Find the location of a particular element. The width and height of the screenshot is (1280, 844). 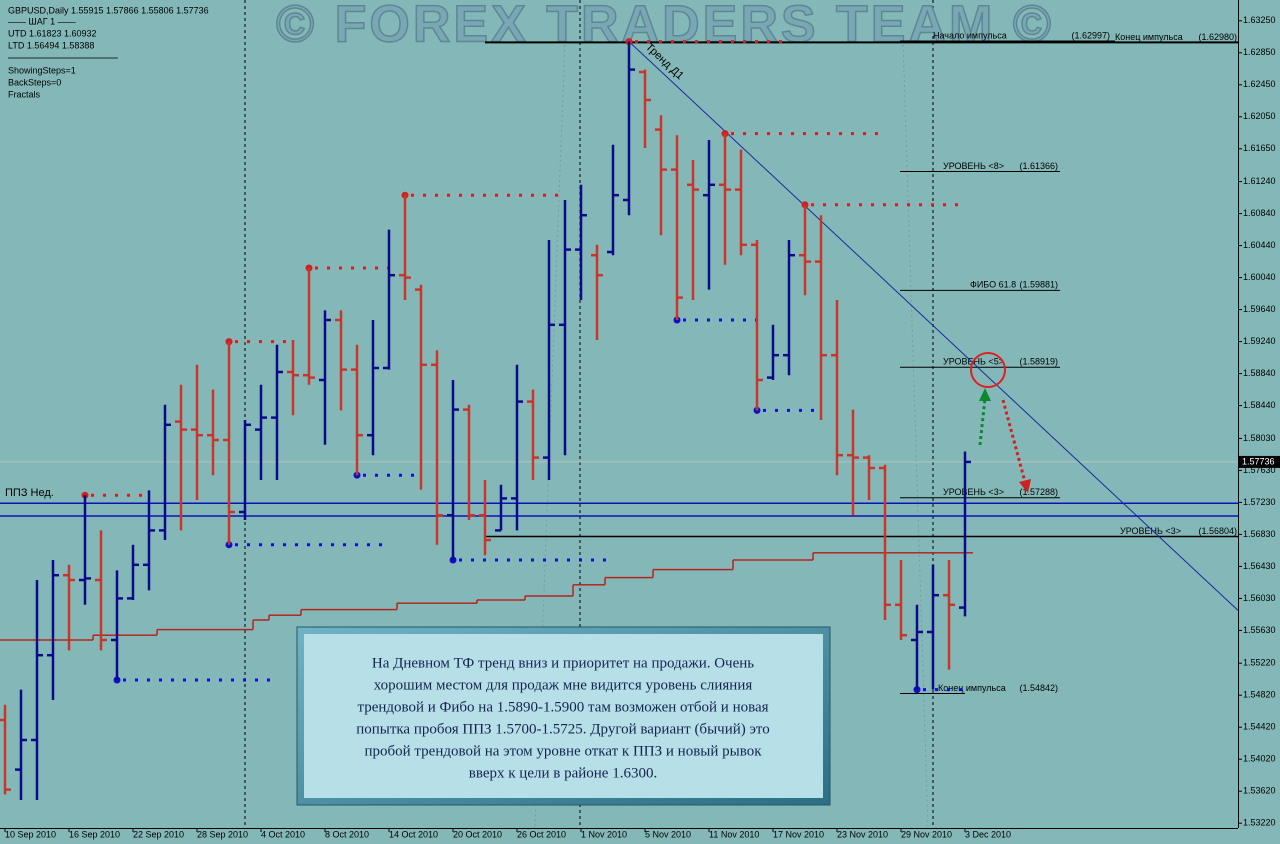

level-name: УРОВЕНЬ <8> is located at coordinates (973, 166).